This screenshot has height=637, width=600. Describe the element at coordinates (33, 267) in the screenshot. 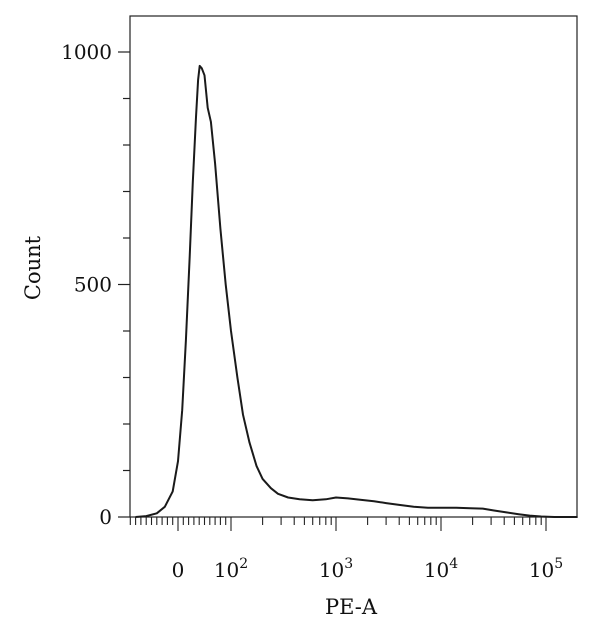

I see `y-axis-label: Count` at that location.